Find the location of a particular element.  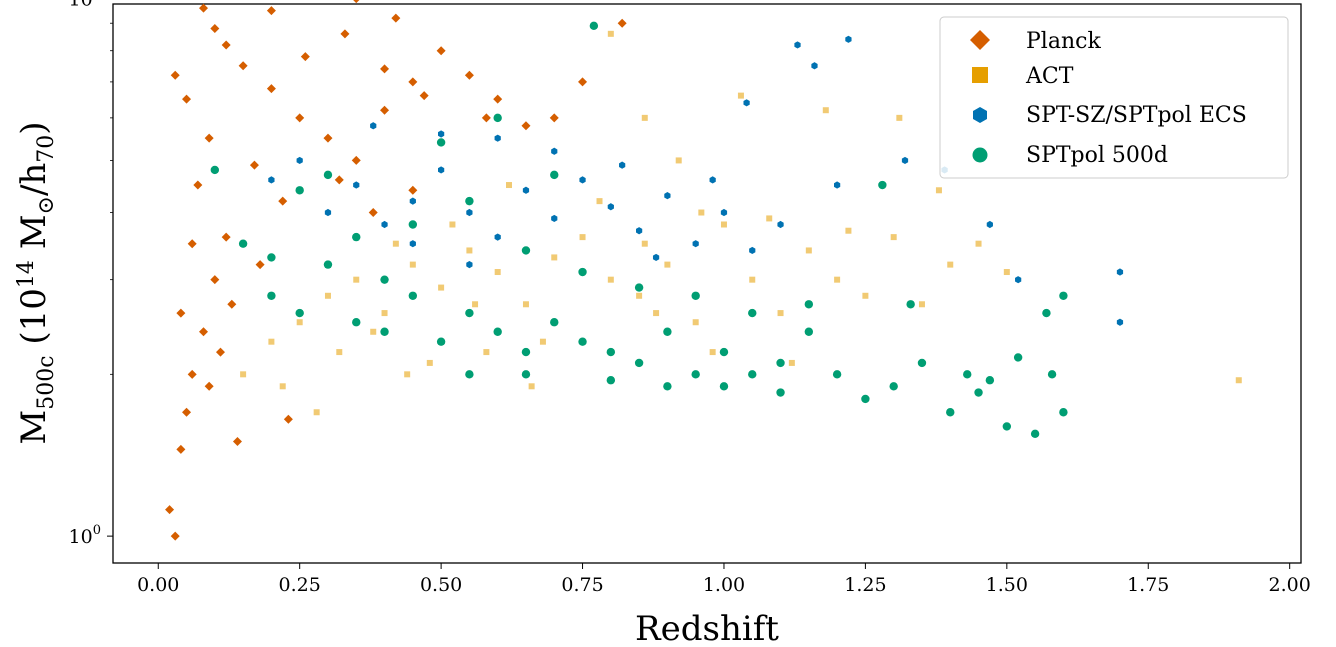

y-axis-title-main: M is located at coordinates (34, 427).